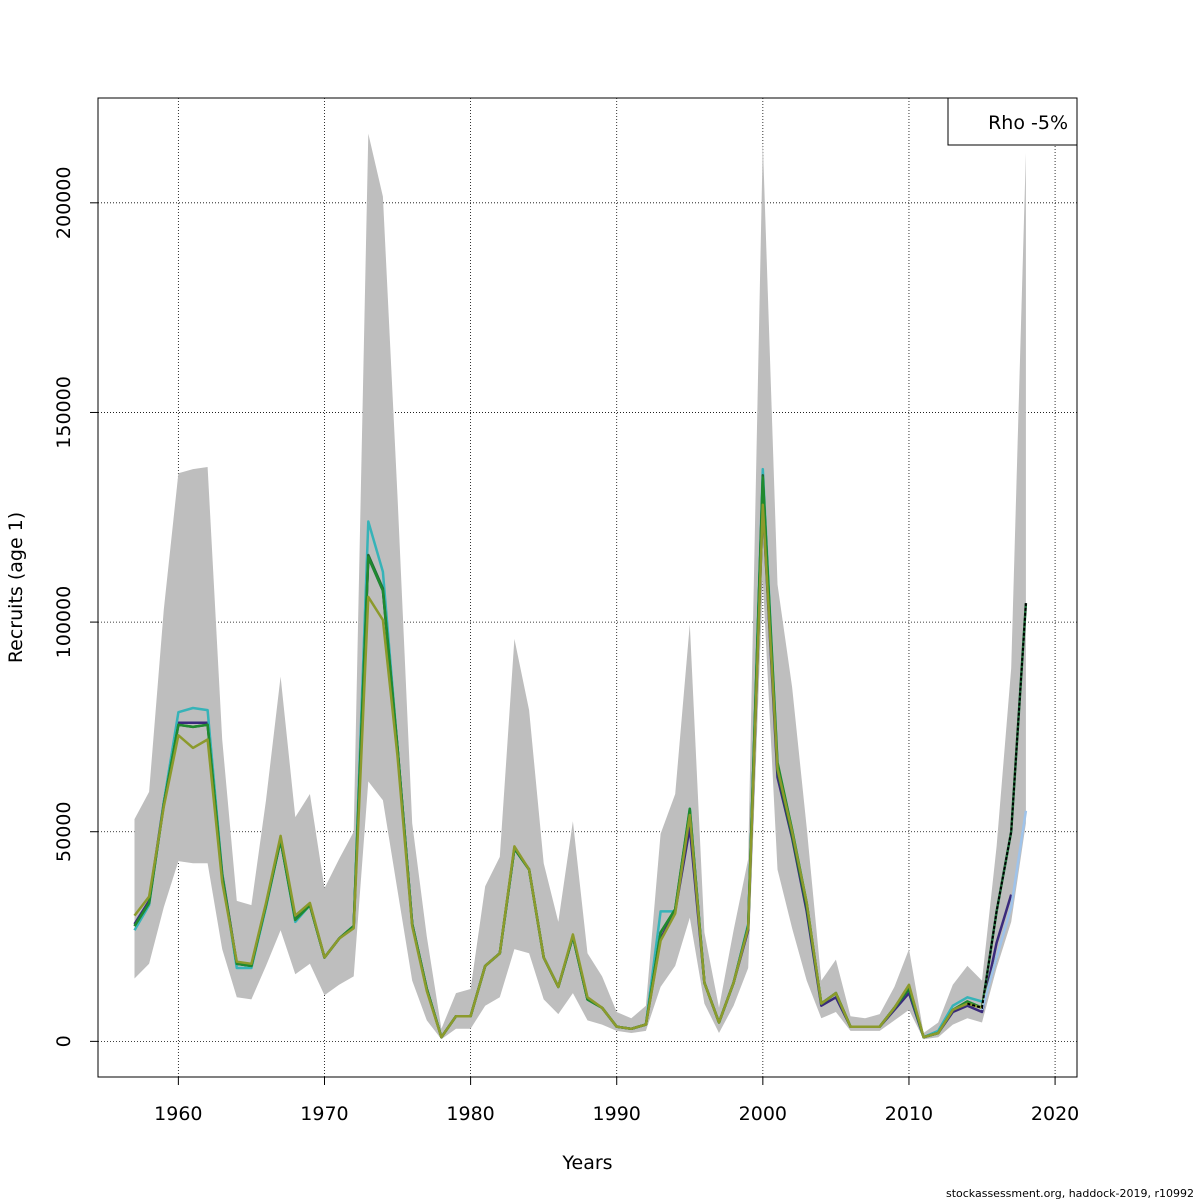  Describe the element at coordinates (64, 1041) in the screenshot. I see `y-tick-label: 0` at that location.